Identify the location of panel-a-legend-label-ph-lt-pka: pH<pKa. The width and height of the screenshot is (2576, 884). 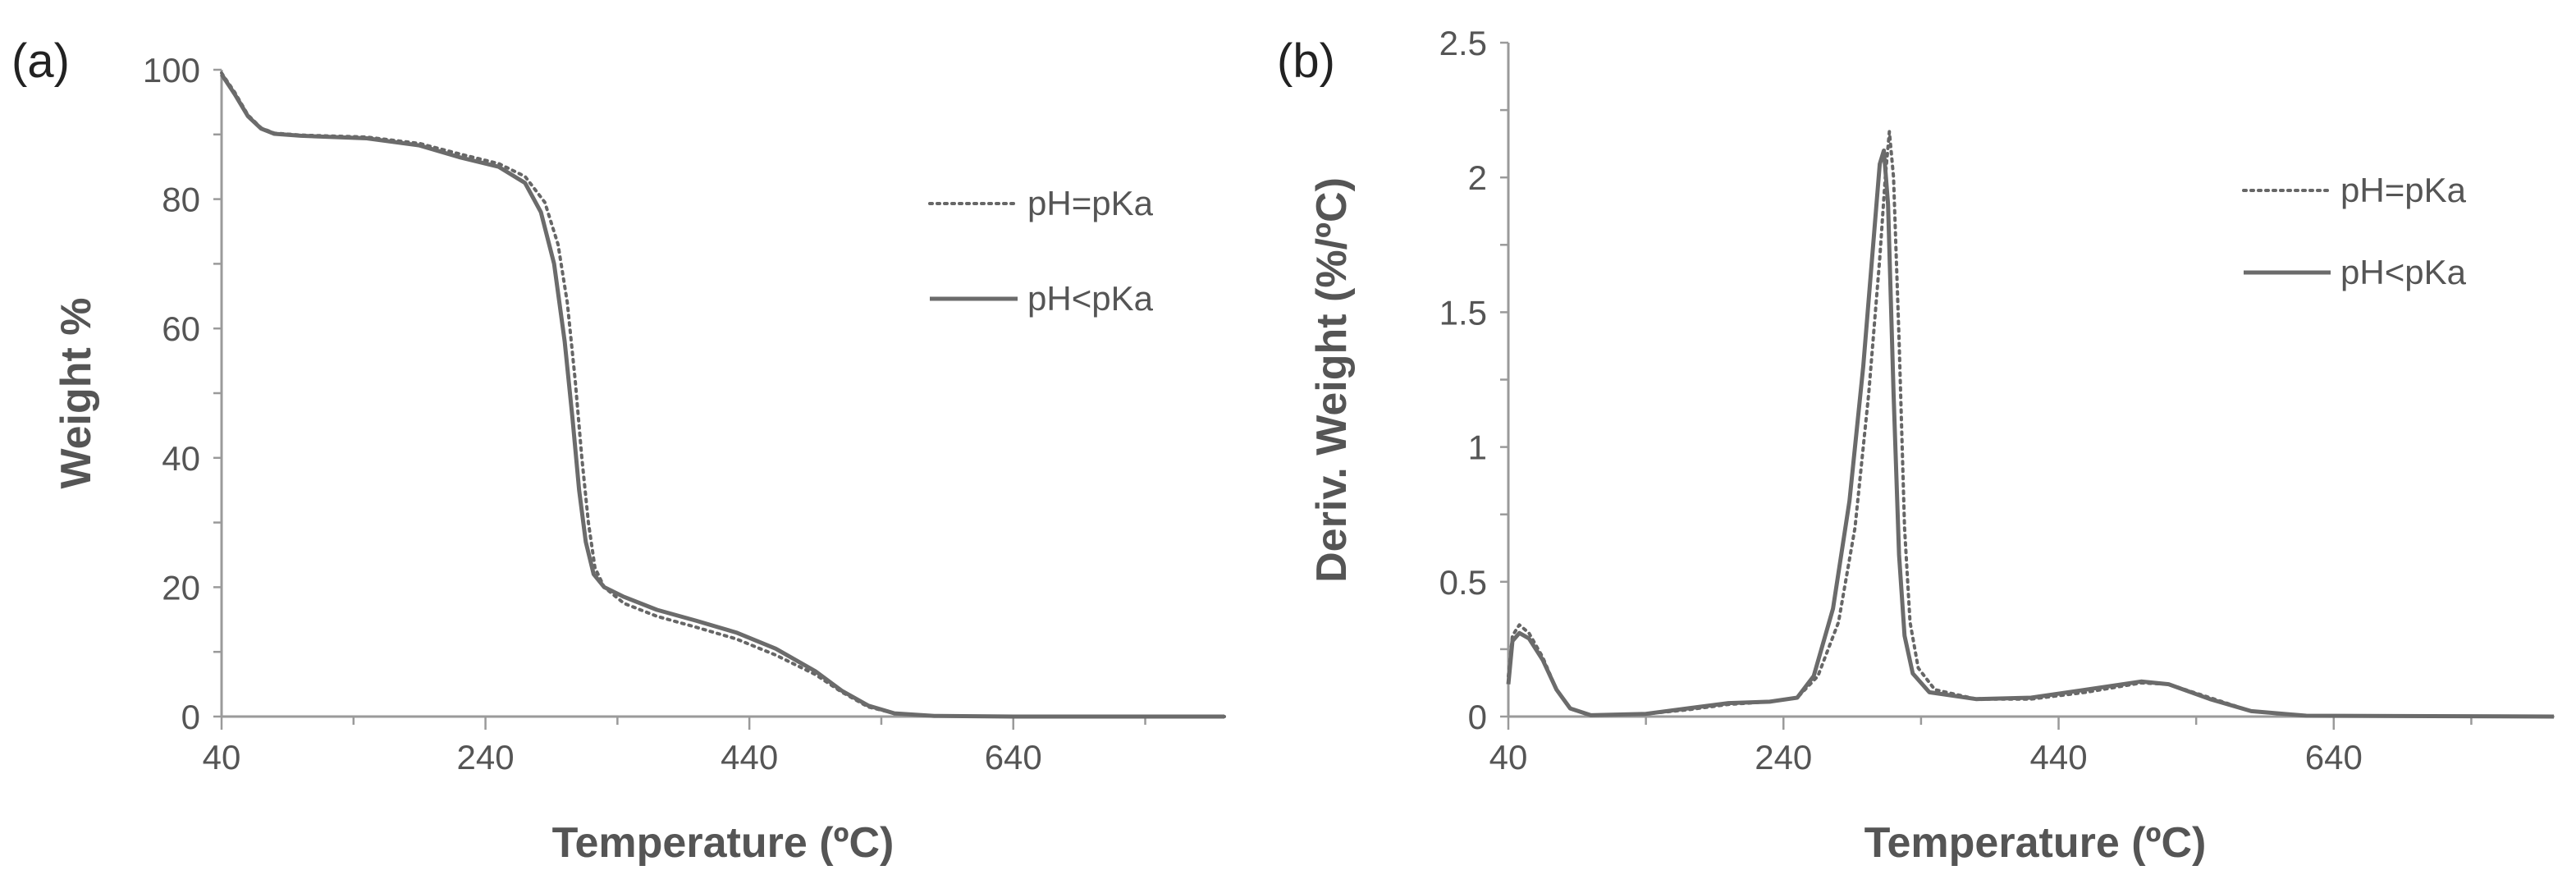
(1090, 298).